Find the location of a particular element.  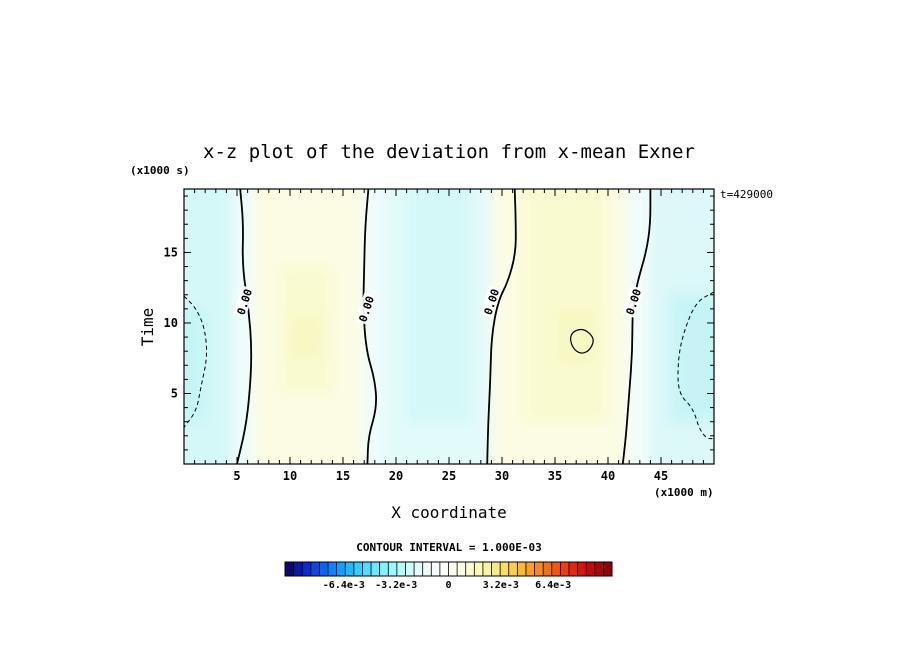

x-tick-label: 5 is located at coordinates (236, 476).